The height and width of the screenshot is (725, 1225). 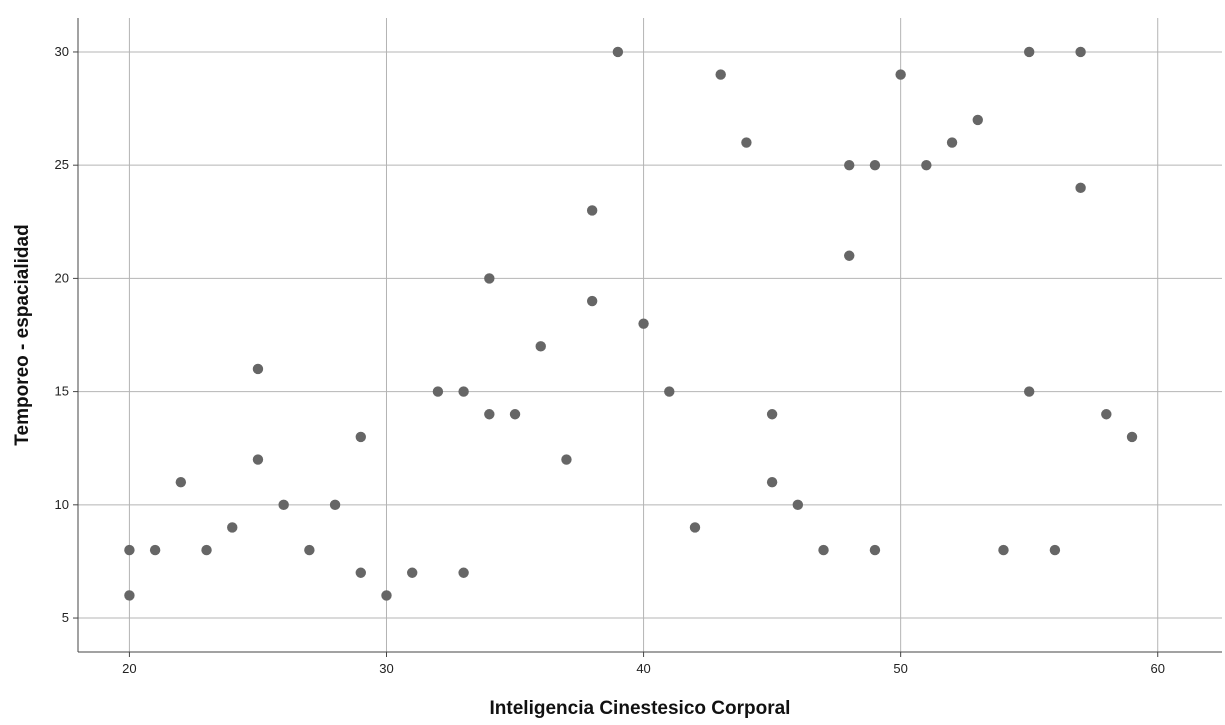 I want to click on y-axis-title: Temporeo - espacialidad, so click(x=22, y=334).